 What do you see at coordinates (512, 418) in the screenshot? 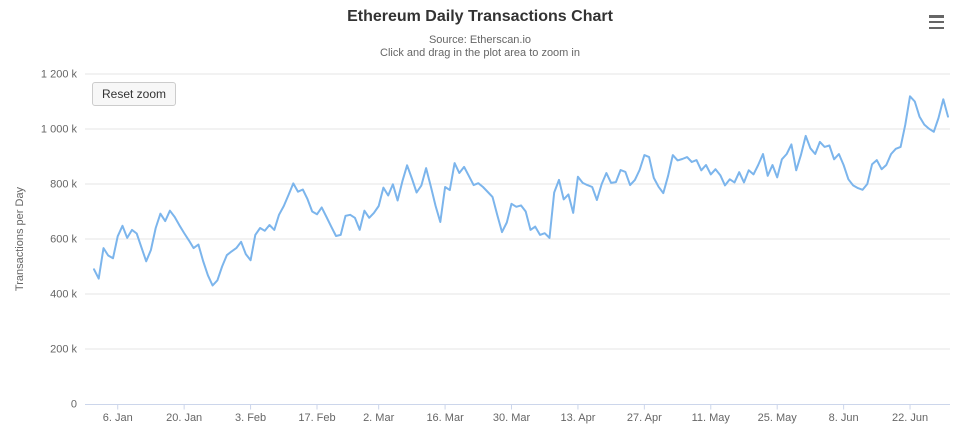
I see `x-axis-tick-label: 30. Mar` at bounding box center [512, 418].